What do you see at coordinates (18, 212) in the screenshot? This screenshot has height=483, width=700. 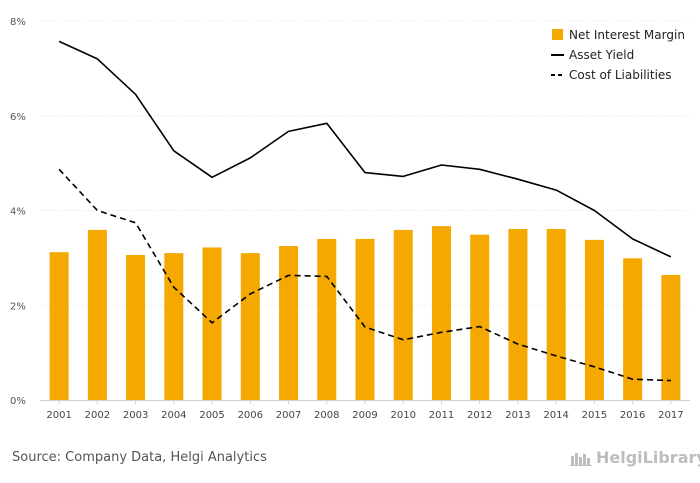 I see `y-tick-label: 4%` at bounding box center [18, 212].